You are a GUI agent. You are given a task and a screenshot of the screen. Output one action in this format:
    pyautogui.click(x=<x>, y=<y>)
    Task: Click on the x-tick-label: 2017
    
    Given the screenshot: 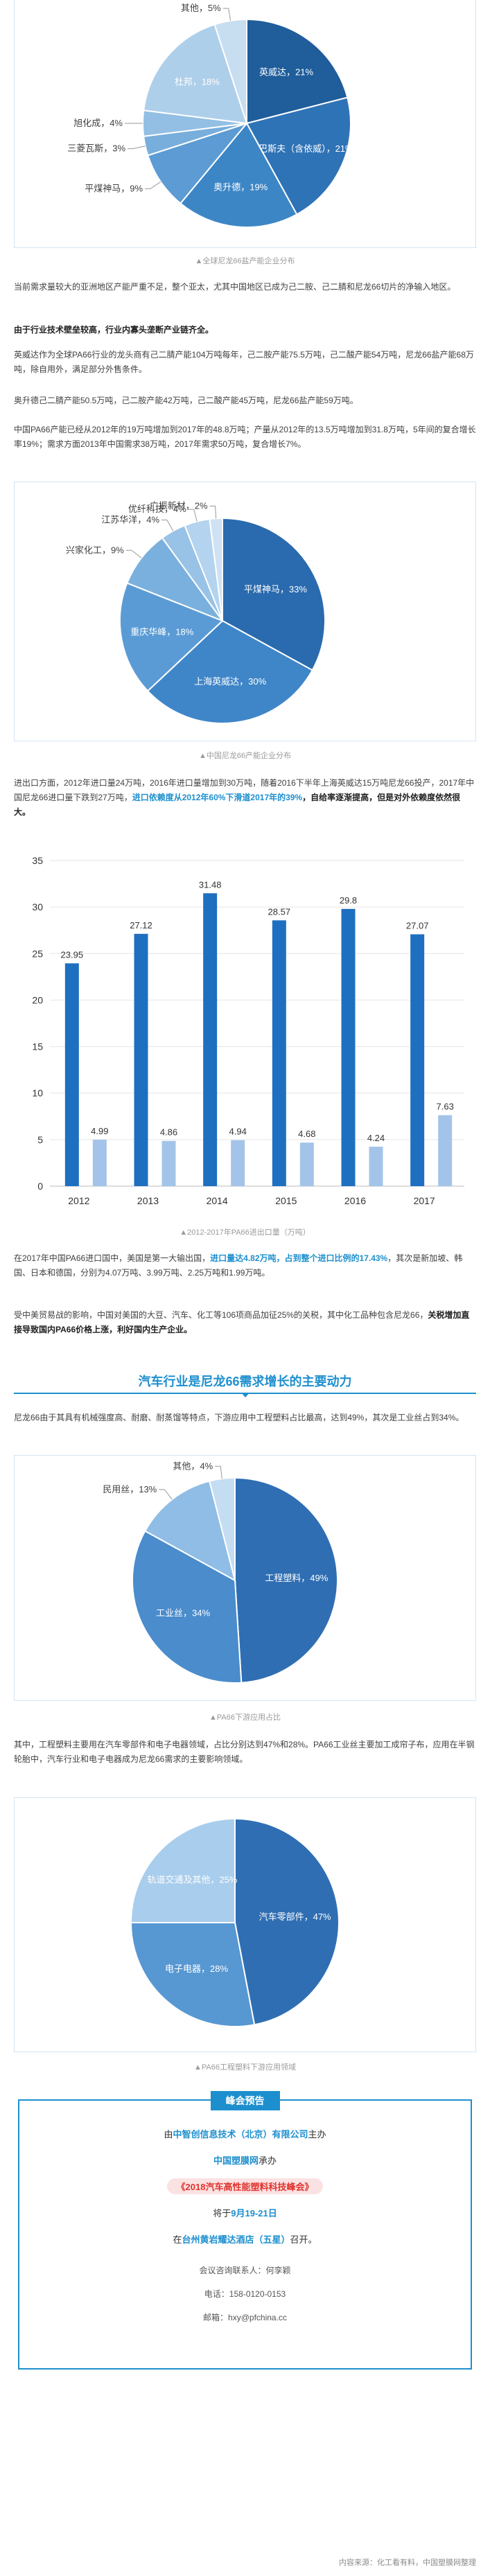 What is the action you would take?
    pyautogui.click(x=424, y=1200)
    